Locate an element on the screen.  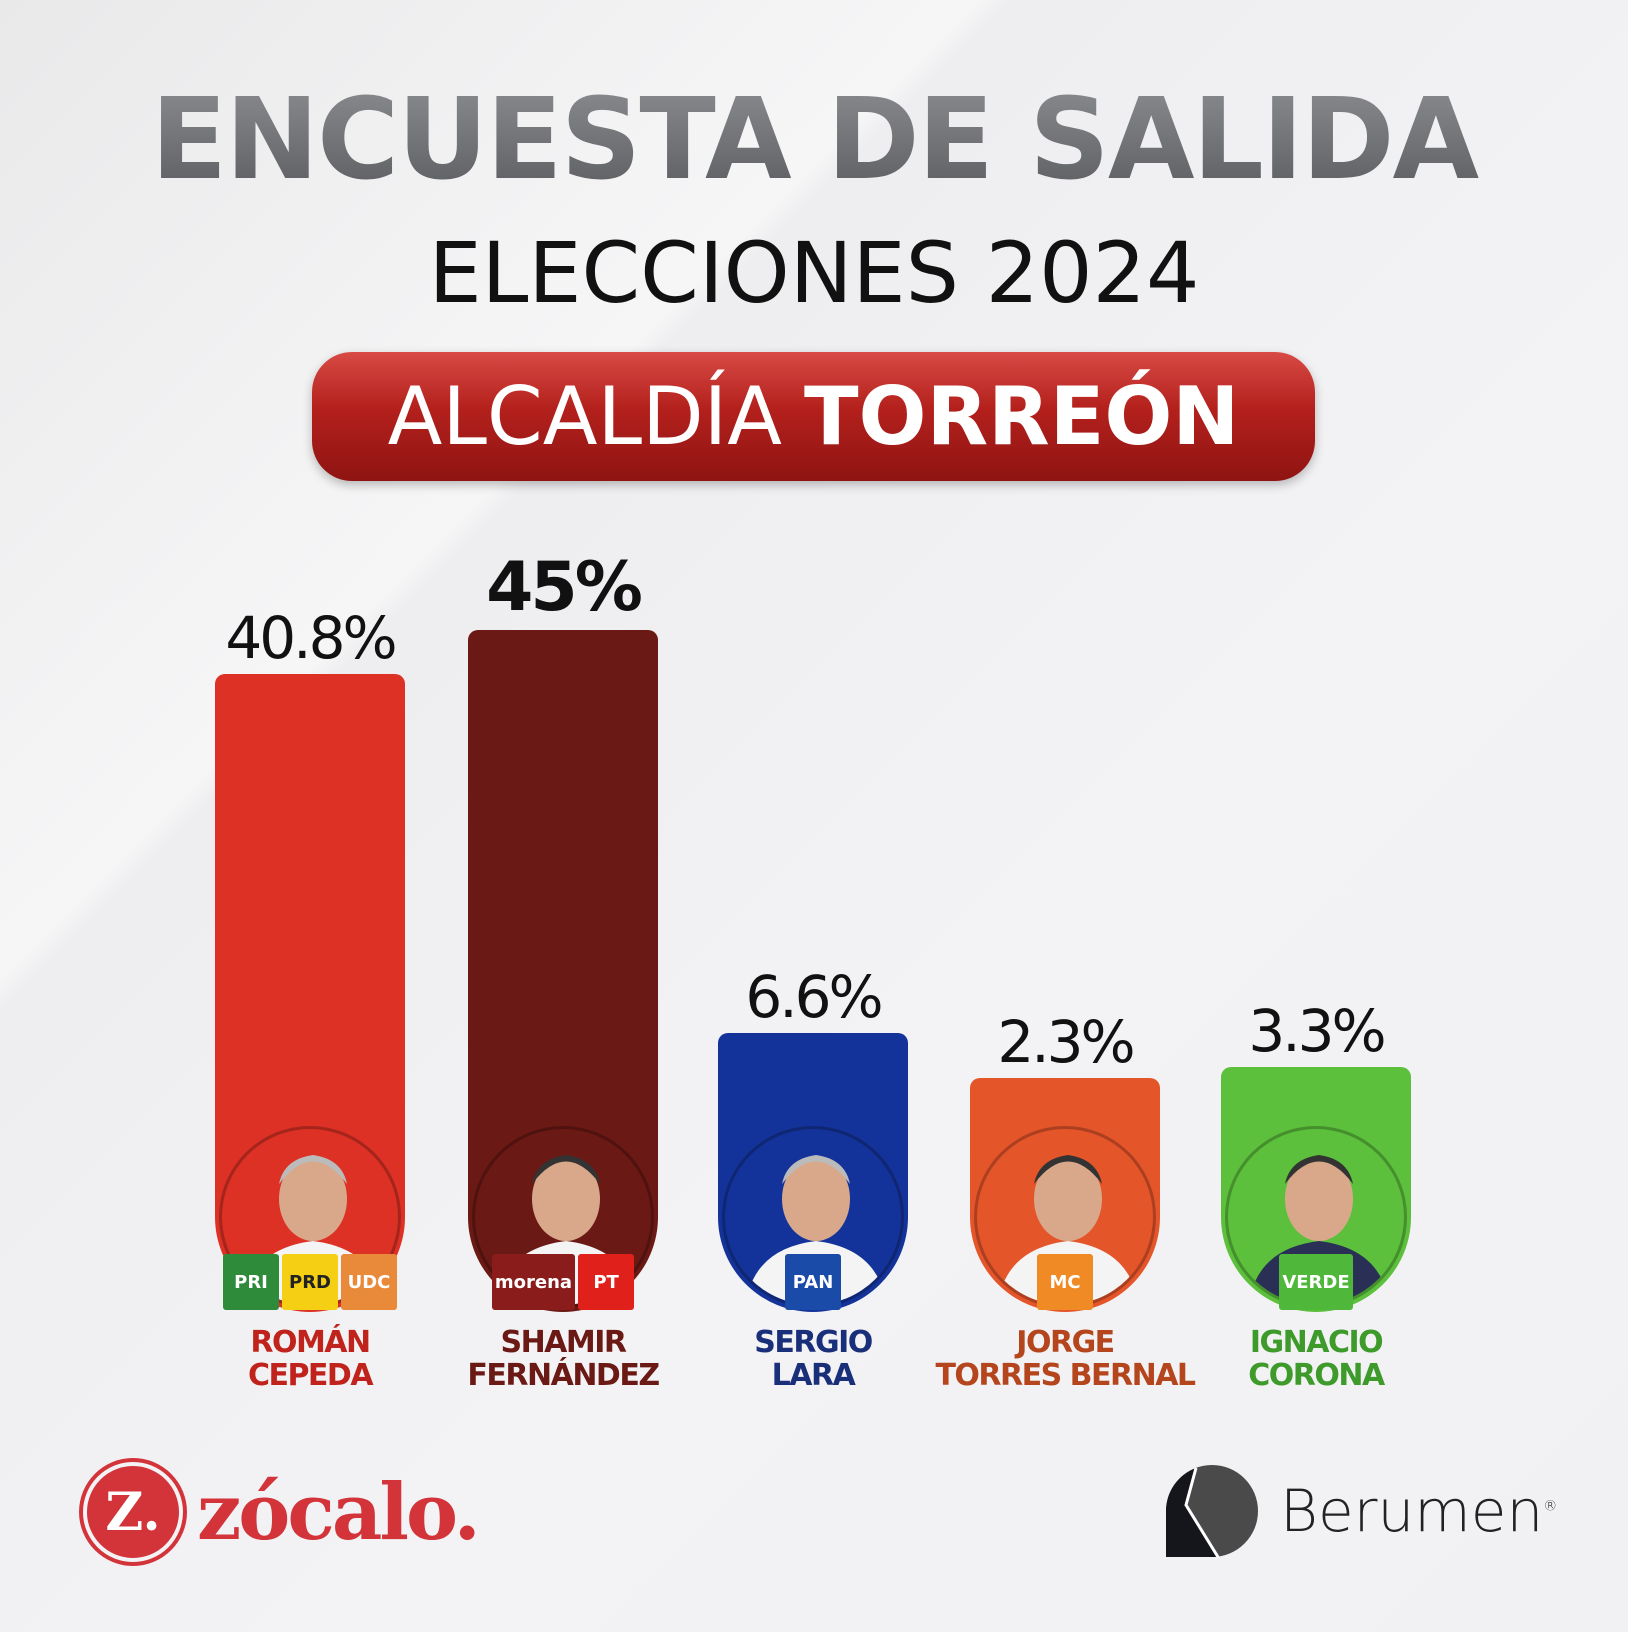
registered-mark: ® is located at coordinates (1550, 1506).